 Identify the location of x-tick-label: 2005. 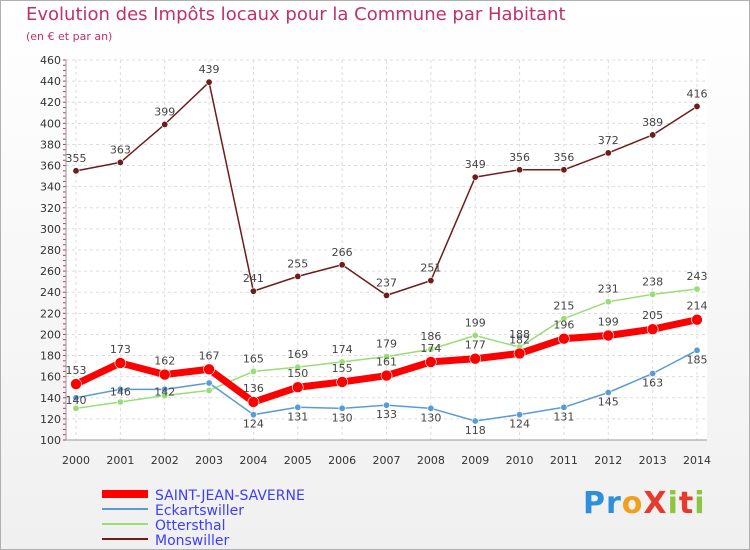
(298, 460).